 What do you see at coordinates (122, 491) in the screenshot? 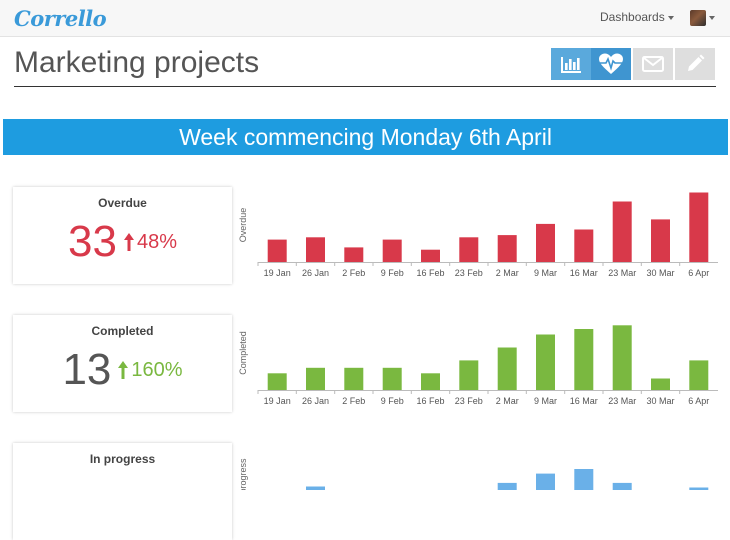
I see `in-progress-card: In progress` at bounding box center [122, 491].